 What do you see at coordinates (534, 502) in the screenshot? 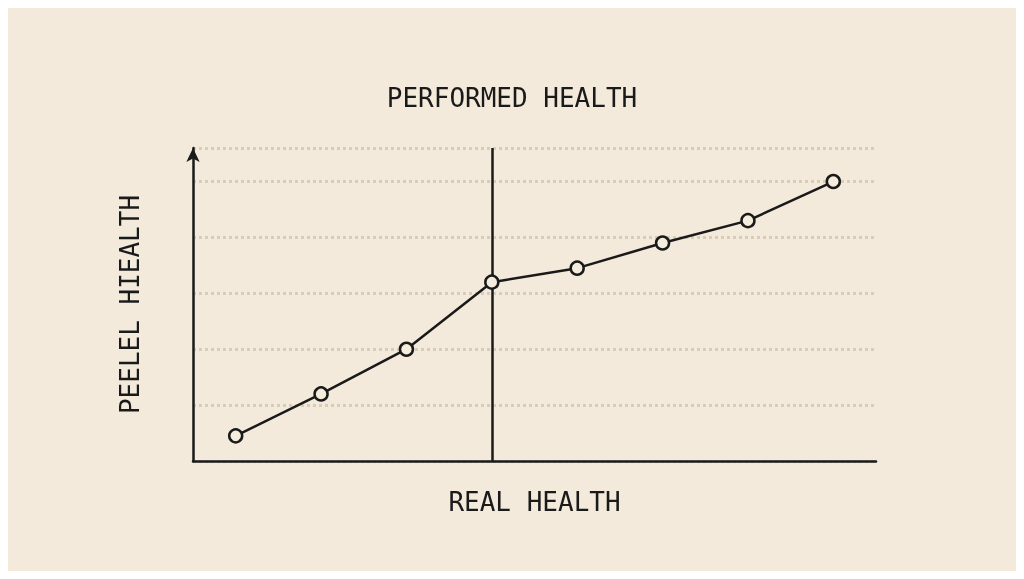
I see `x-axis-title: REAL HEALTH` at bounding box center [534, 502].